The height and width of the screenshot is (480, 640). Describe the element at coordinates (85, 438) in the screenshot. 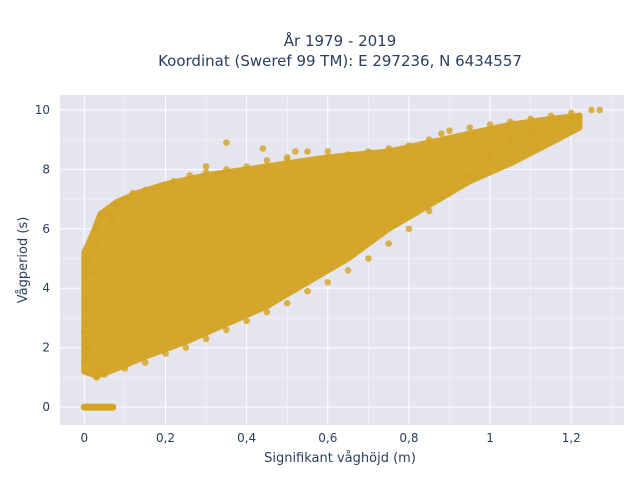

I see `x-tick-label: 0` at that location.